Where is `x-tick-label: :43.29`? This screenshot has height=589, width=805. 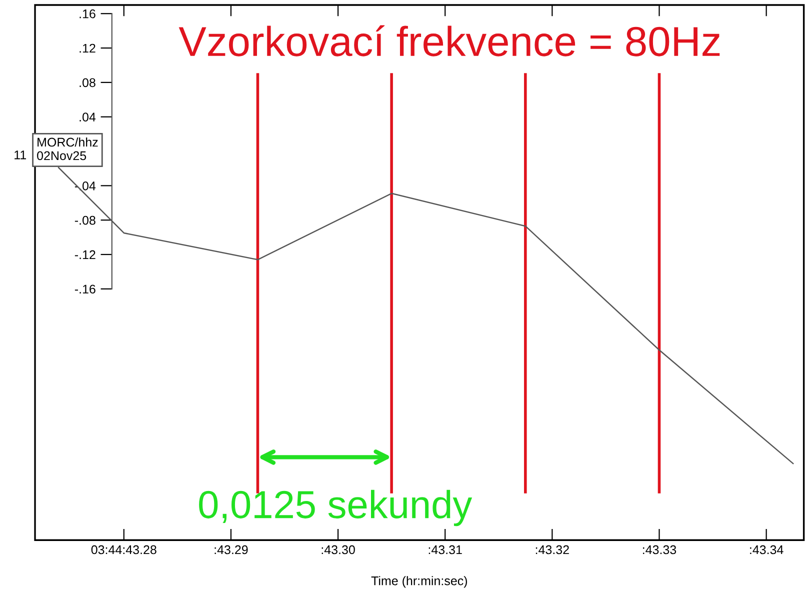
x-tick-label: :43.29 is located at coordinates (231, 549).